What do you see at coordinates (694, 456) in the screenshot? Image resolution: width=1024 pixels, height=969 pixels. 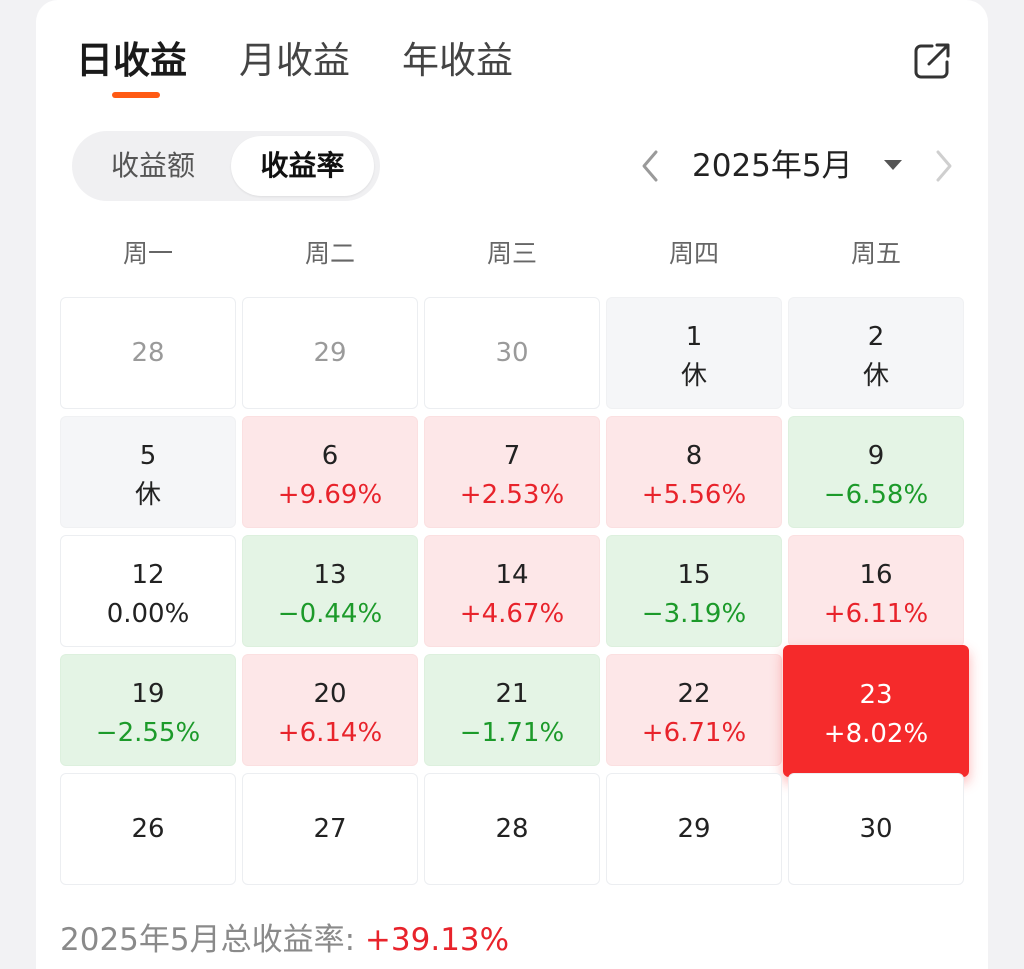 I see `day-number: 8` at bounding box center [694, 456].